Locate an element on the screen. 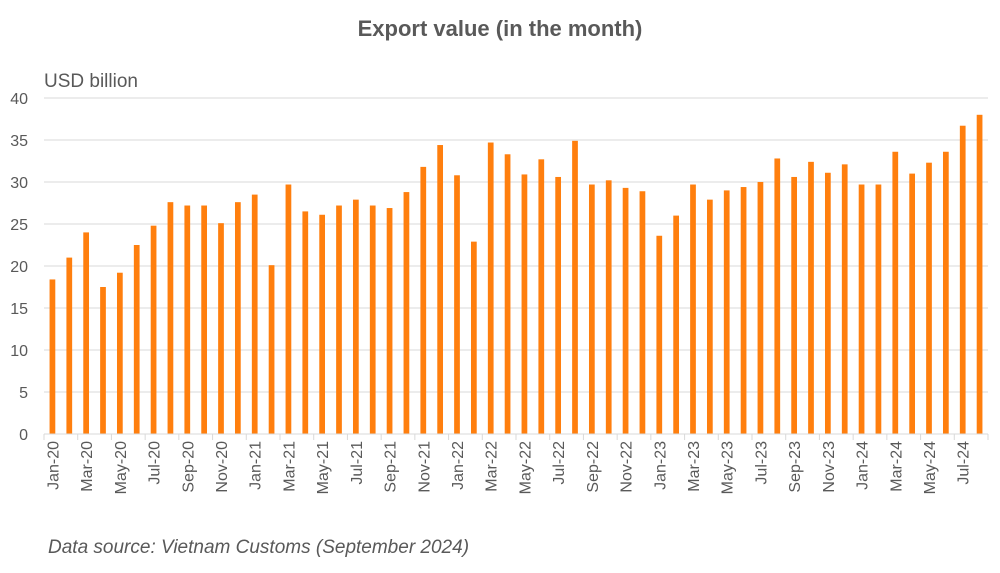  x-tick-label: Nov-20 is located at coordinates (222, 467).